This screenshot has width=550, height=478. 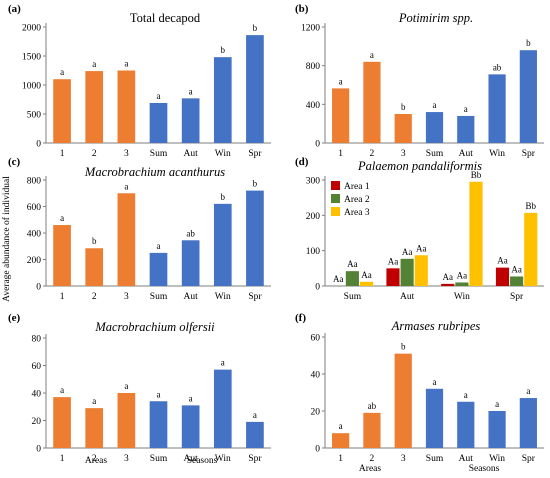 I want to click on y-axis-label: Average abundance of individual, so click(x=6, y=239).